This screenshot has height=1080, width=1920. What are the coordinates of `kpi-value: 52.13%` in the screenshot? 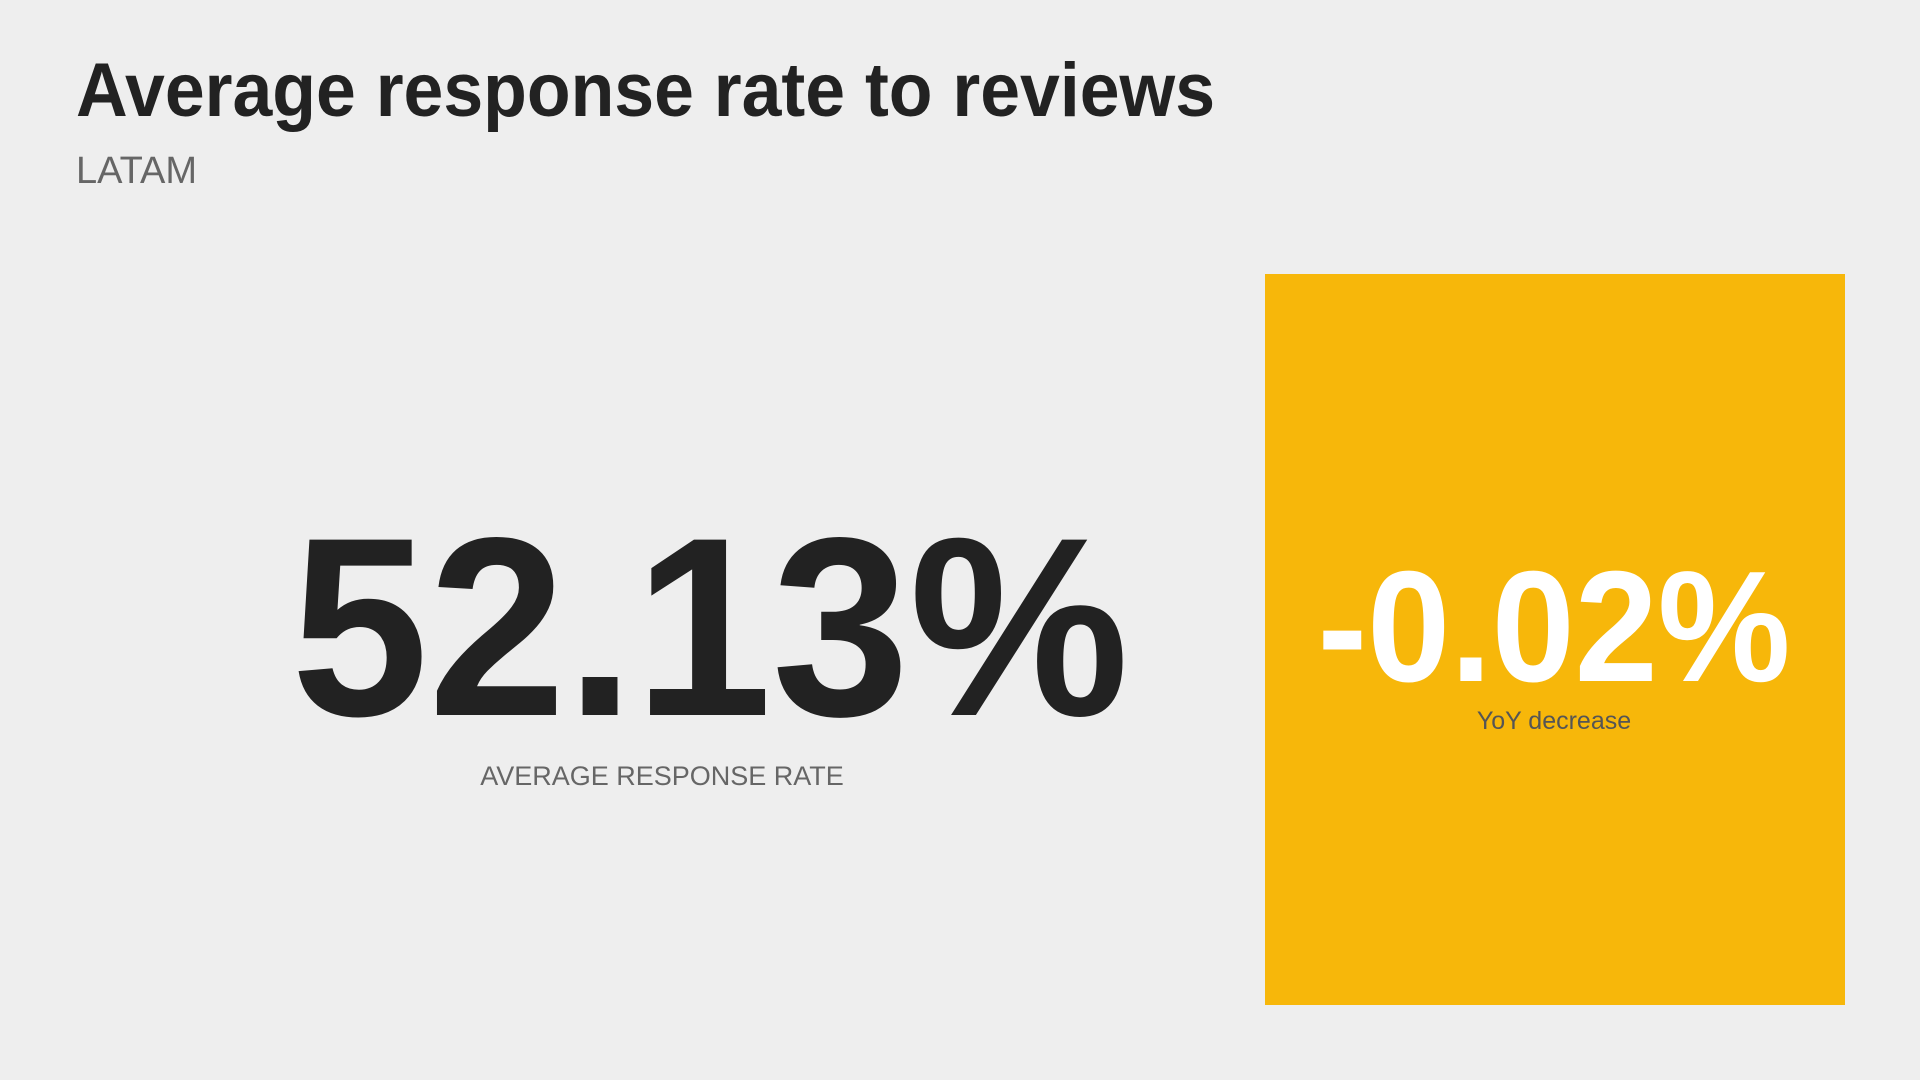 It's located at (710, 627).